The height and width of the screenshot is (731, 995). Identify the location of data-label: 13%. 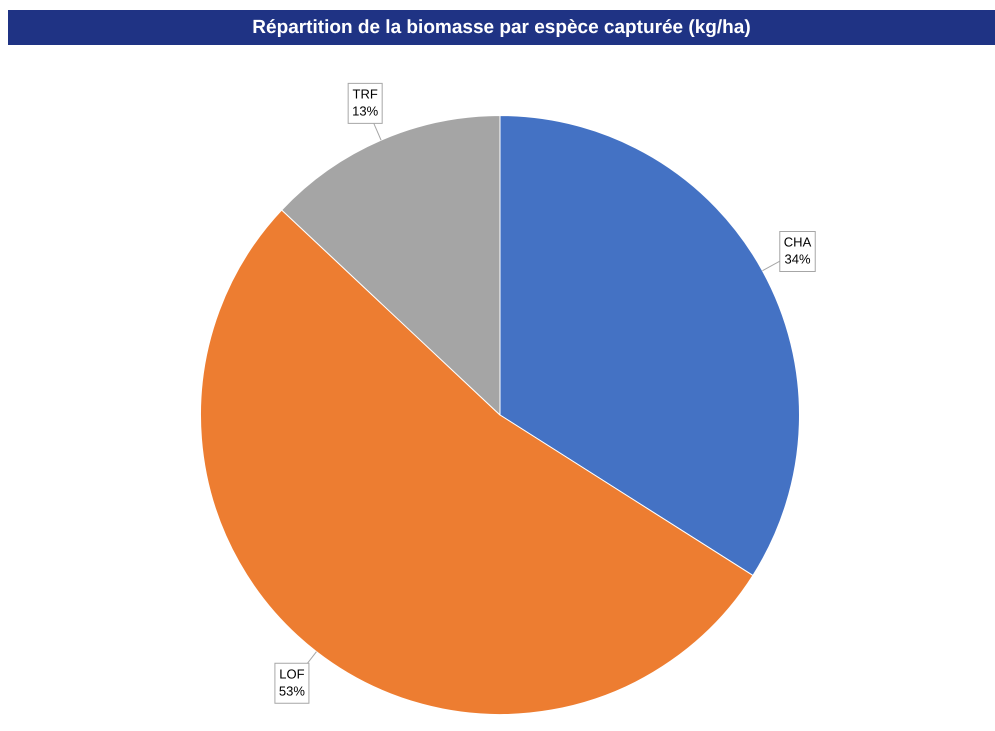
(365, 111).